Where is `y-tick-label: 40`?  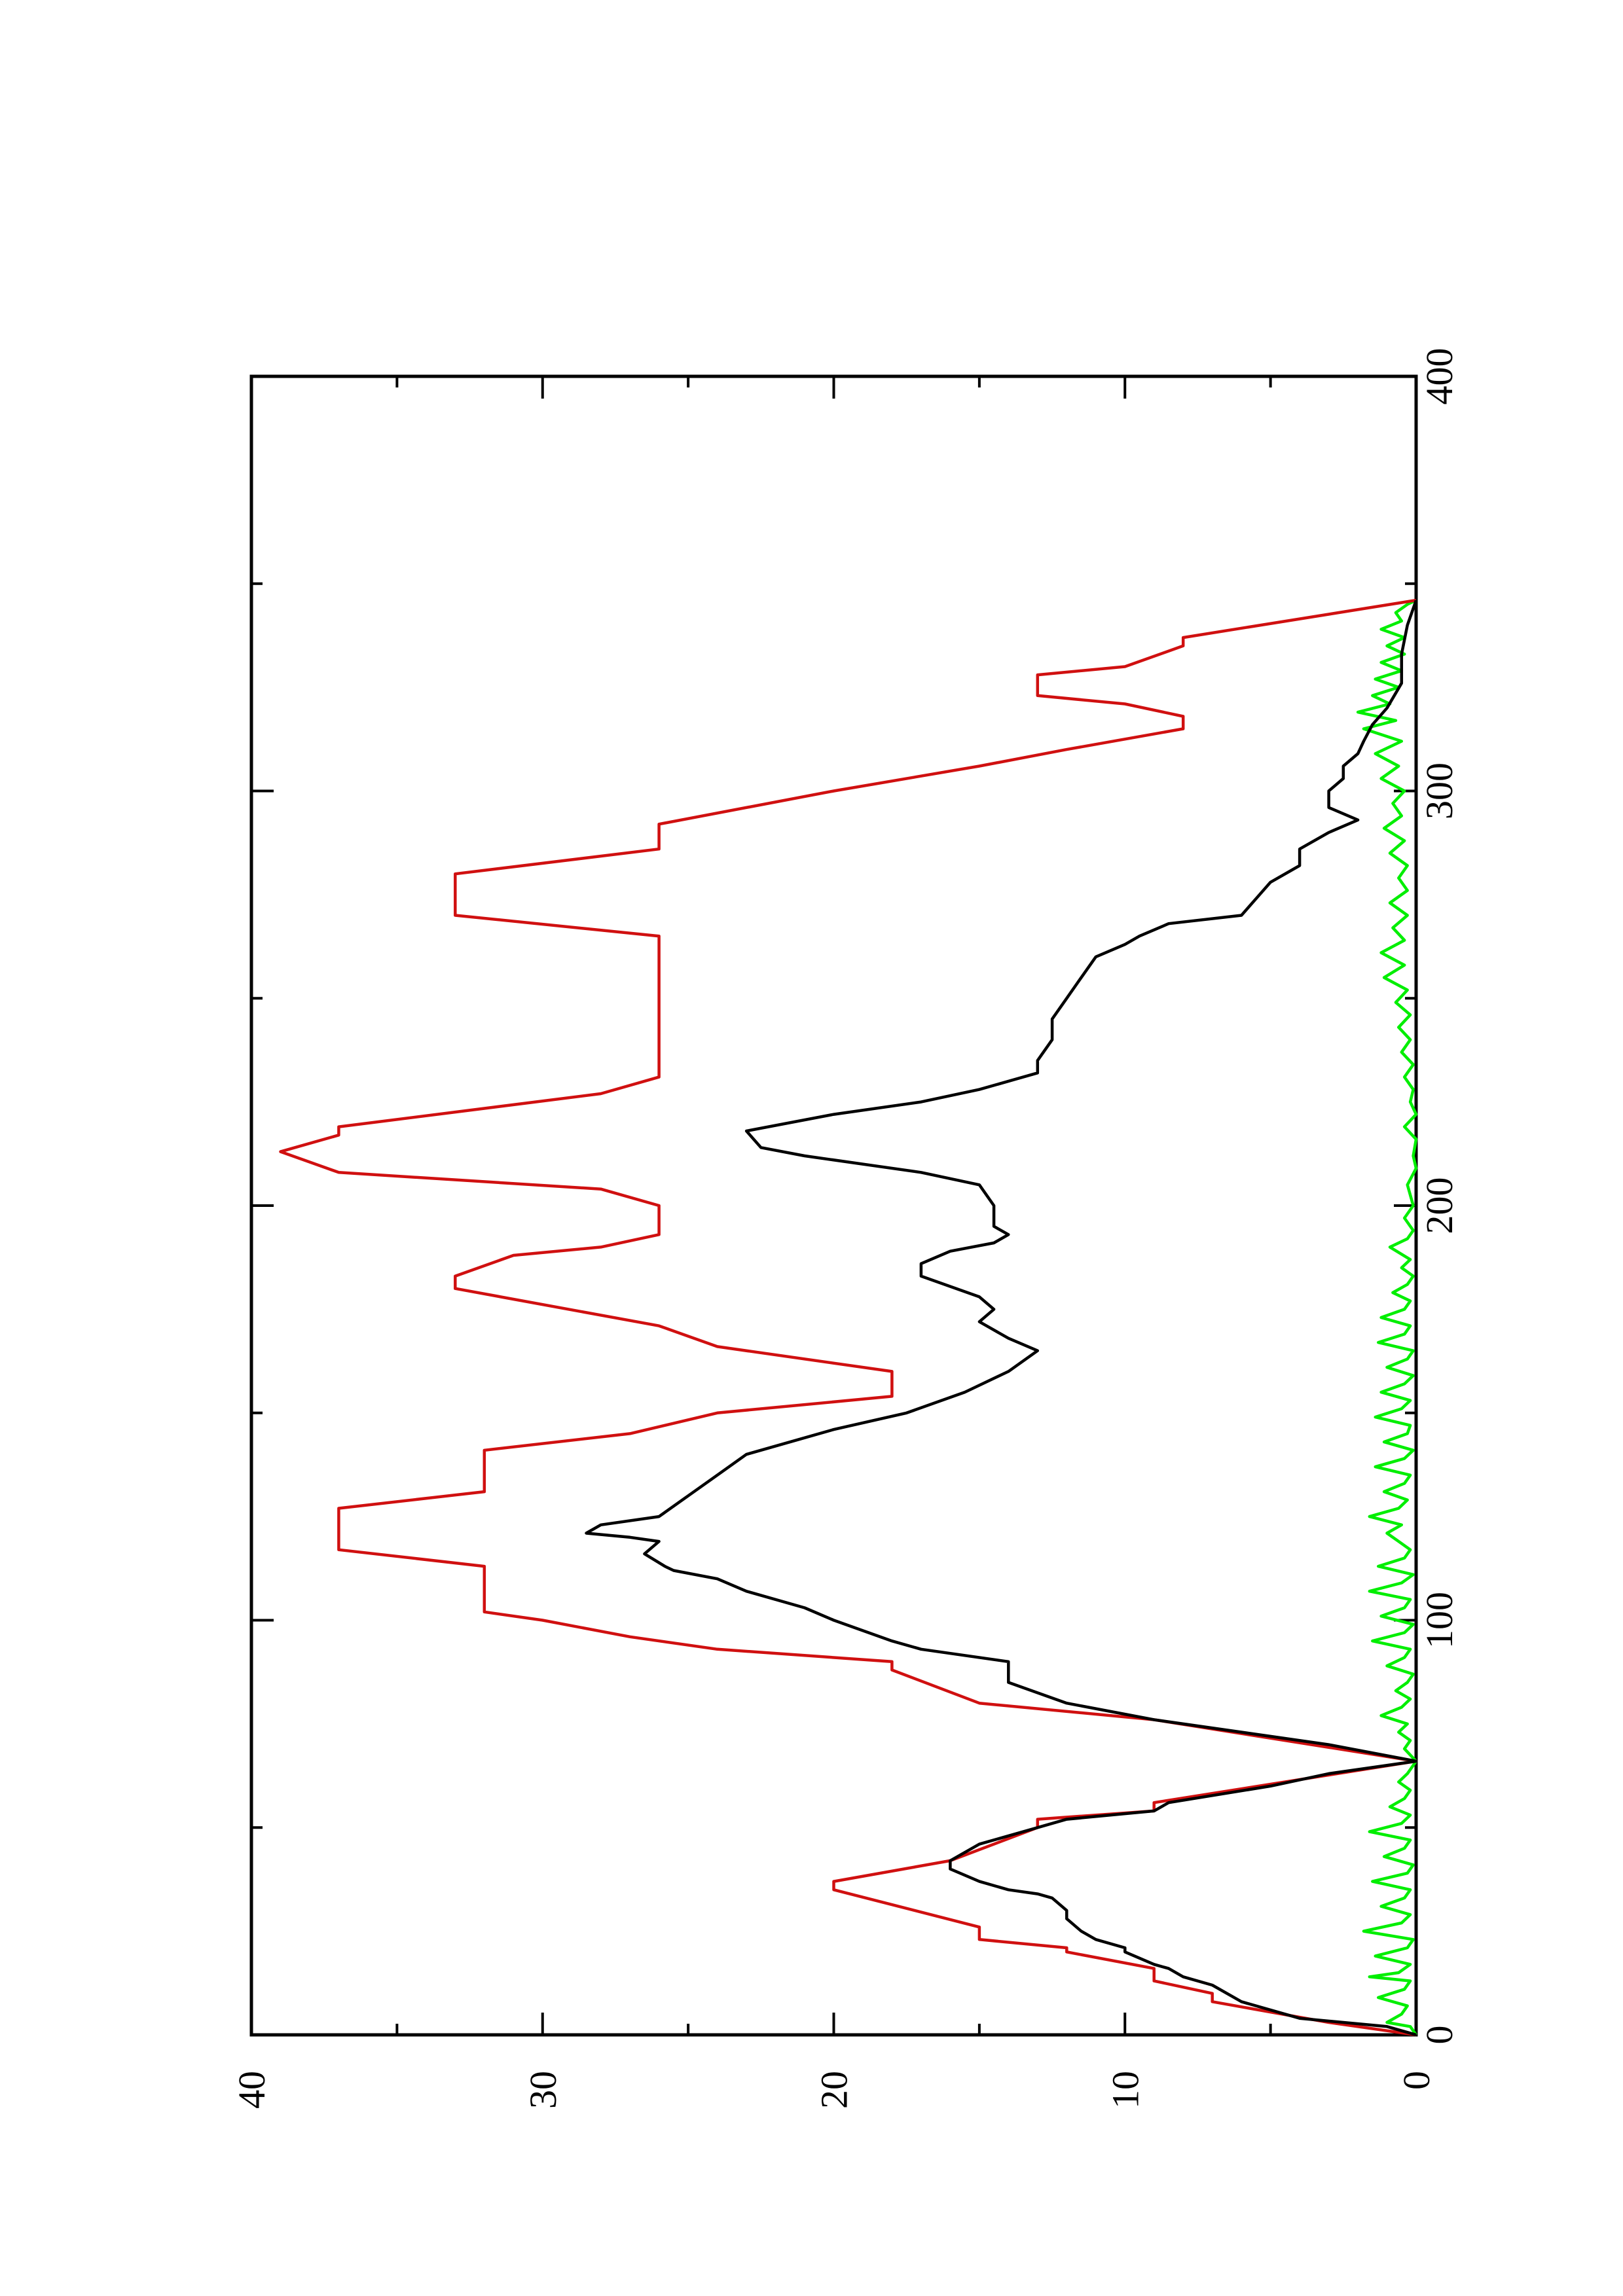
y-tick-label: 40 is located at coordinates (251, 2090).